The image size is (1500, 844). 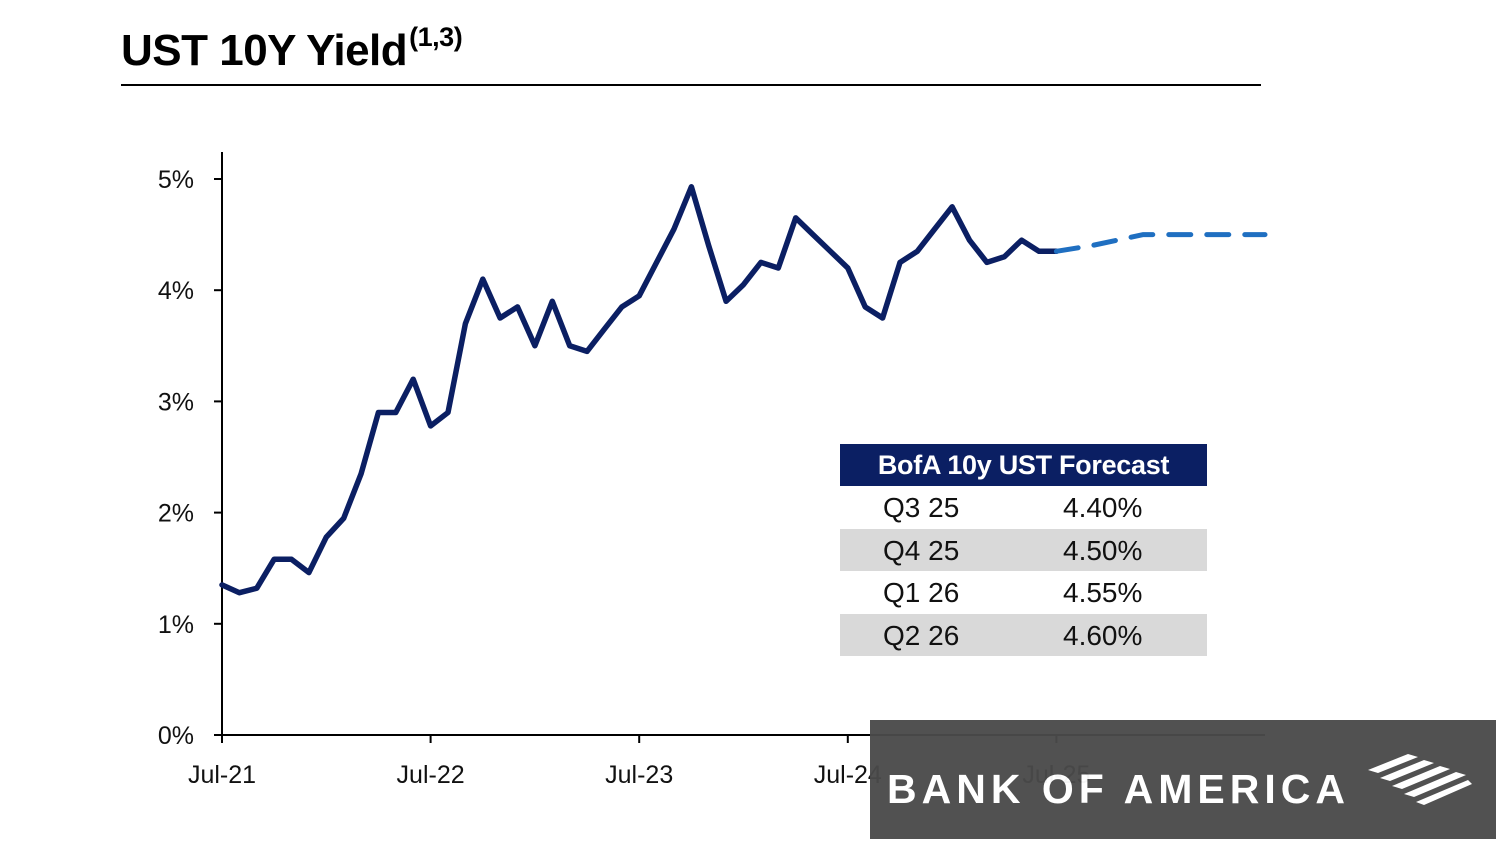 What do you see at coordinates (1023, 634) in the screenshot?
I see `forecast-row: Q2 26 4.60%` at bounding box center [1023, 634].